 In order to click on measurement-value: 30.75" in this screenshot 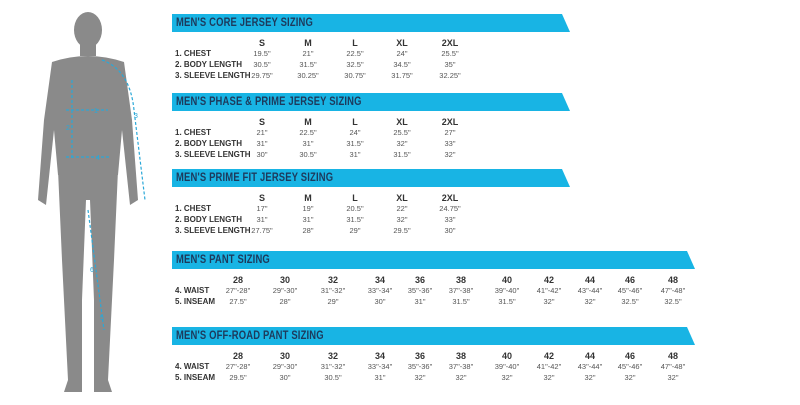, I will do `click(355, 75)`.